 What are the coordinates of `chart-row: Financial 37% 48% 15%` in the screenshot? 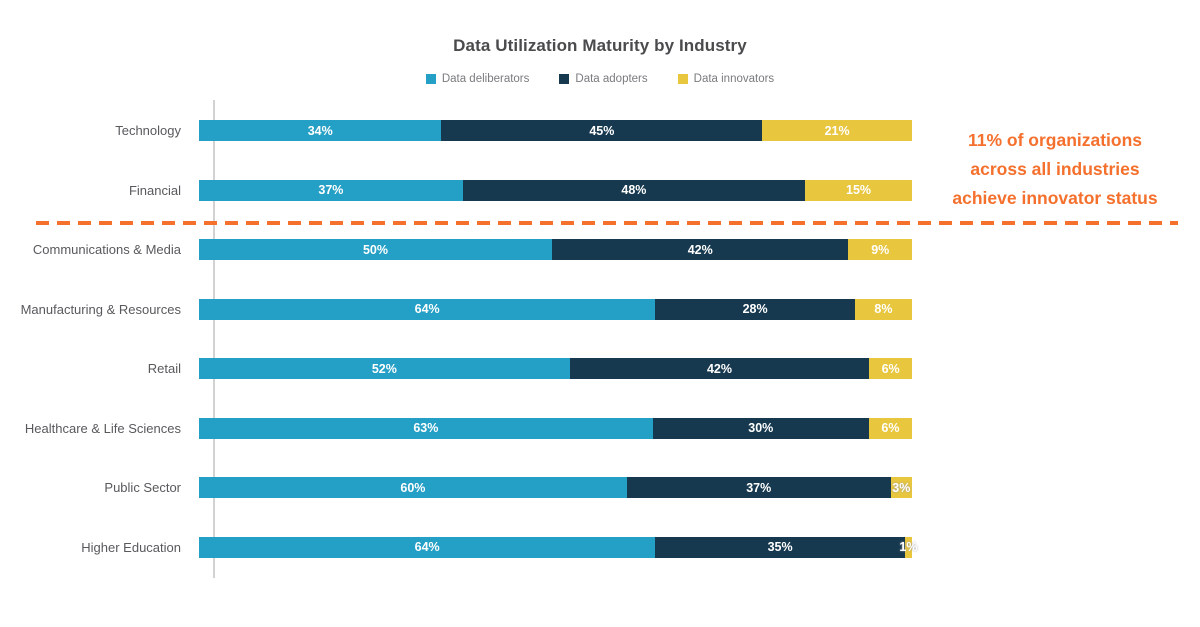 It's located at (470, 191).